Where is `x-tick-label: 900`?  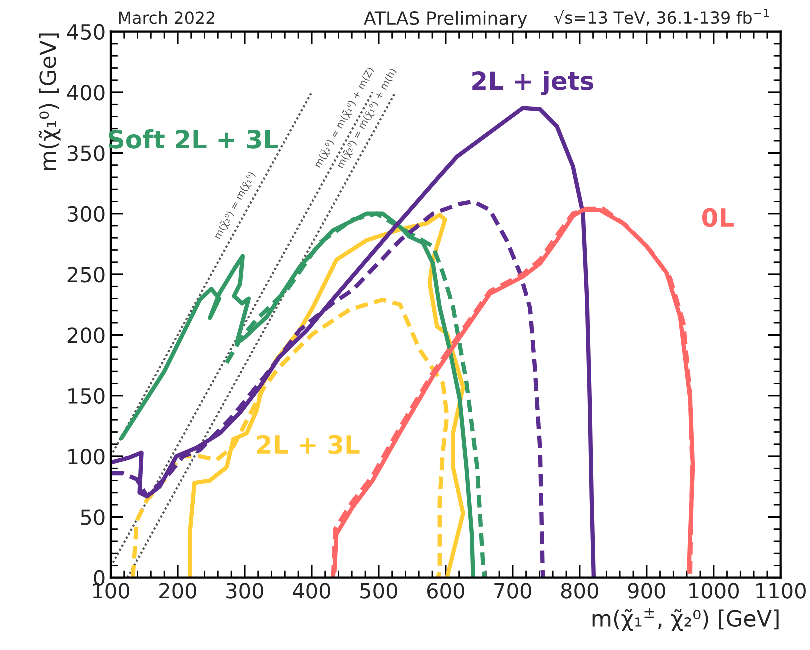 x-tick-label: 900 is located at coordinates (647, 591).